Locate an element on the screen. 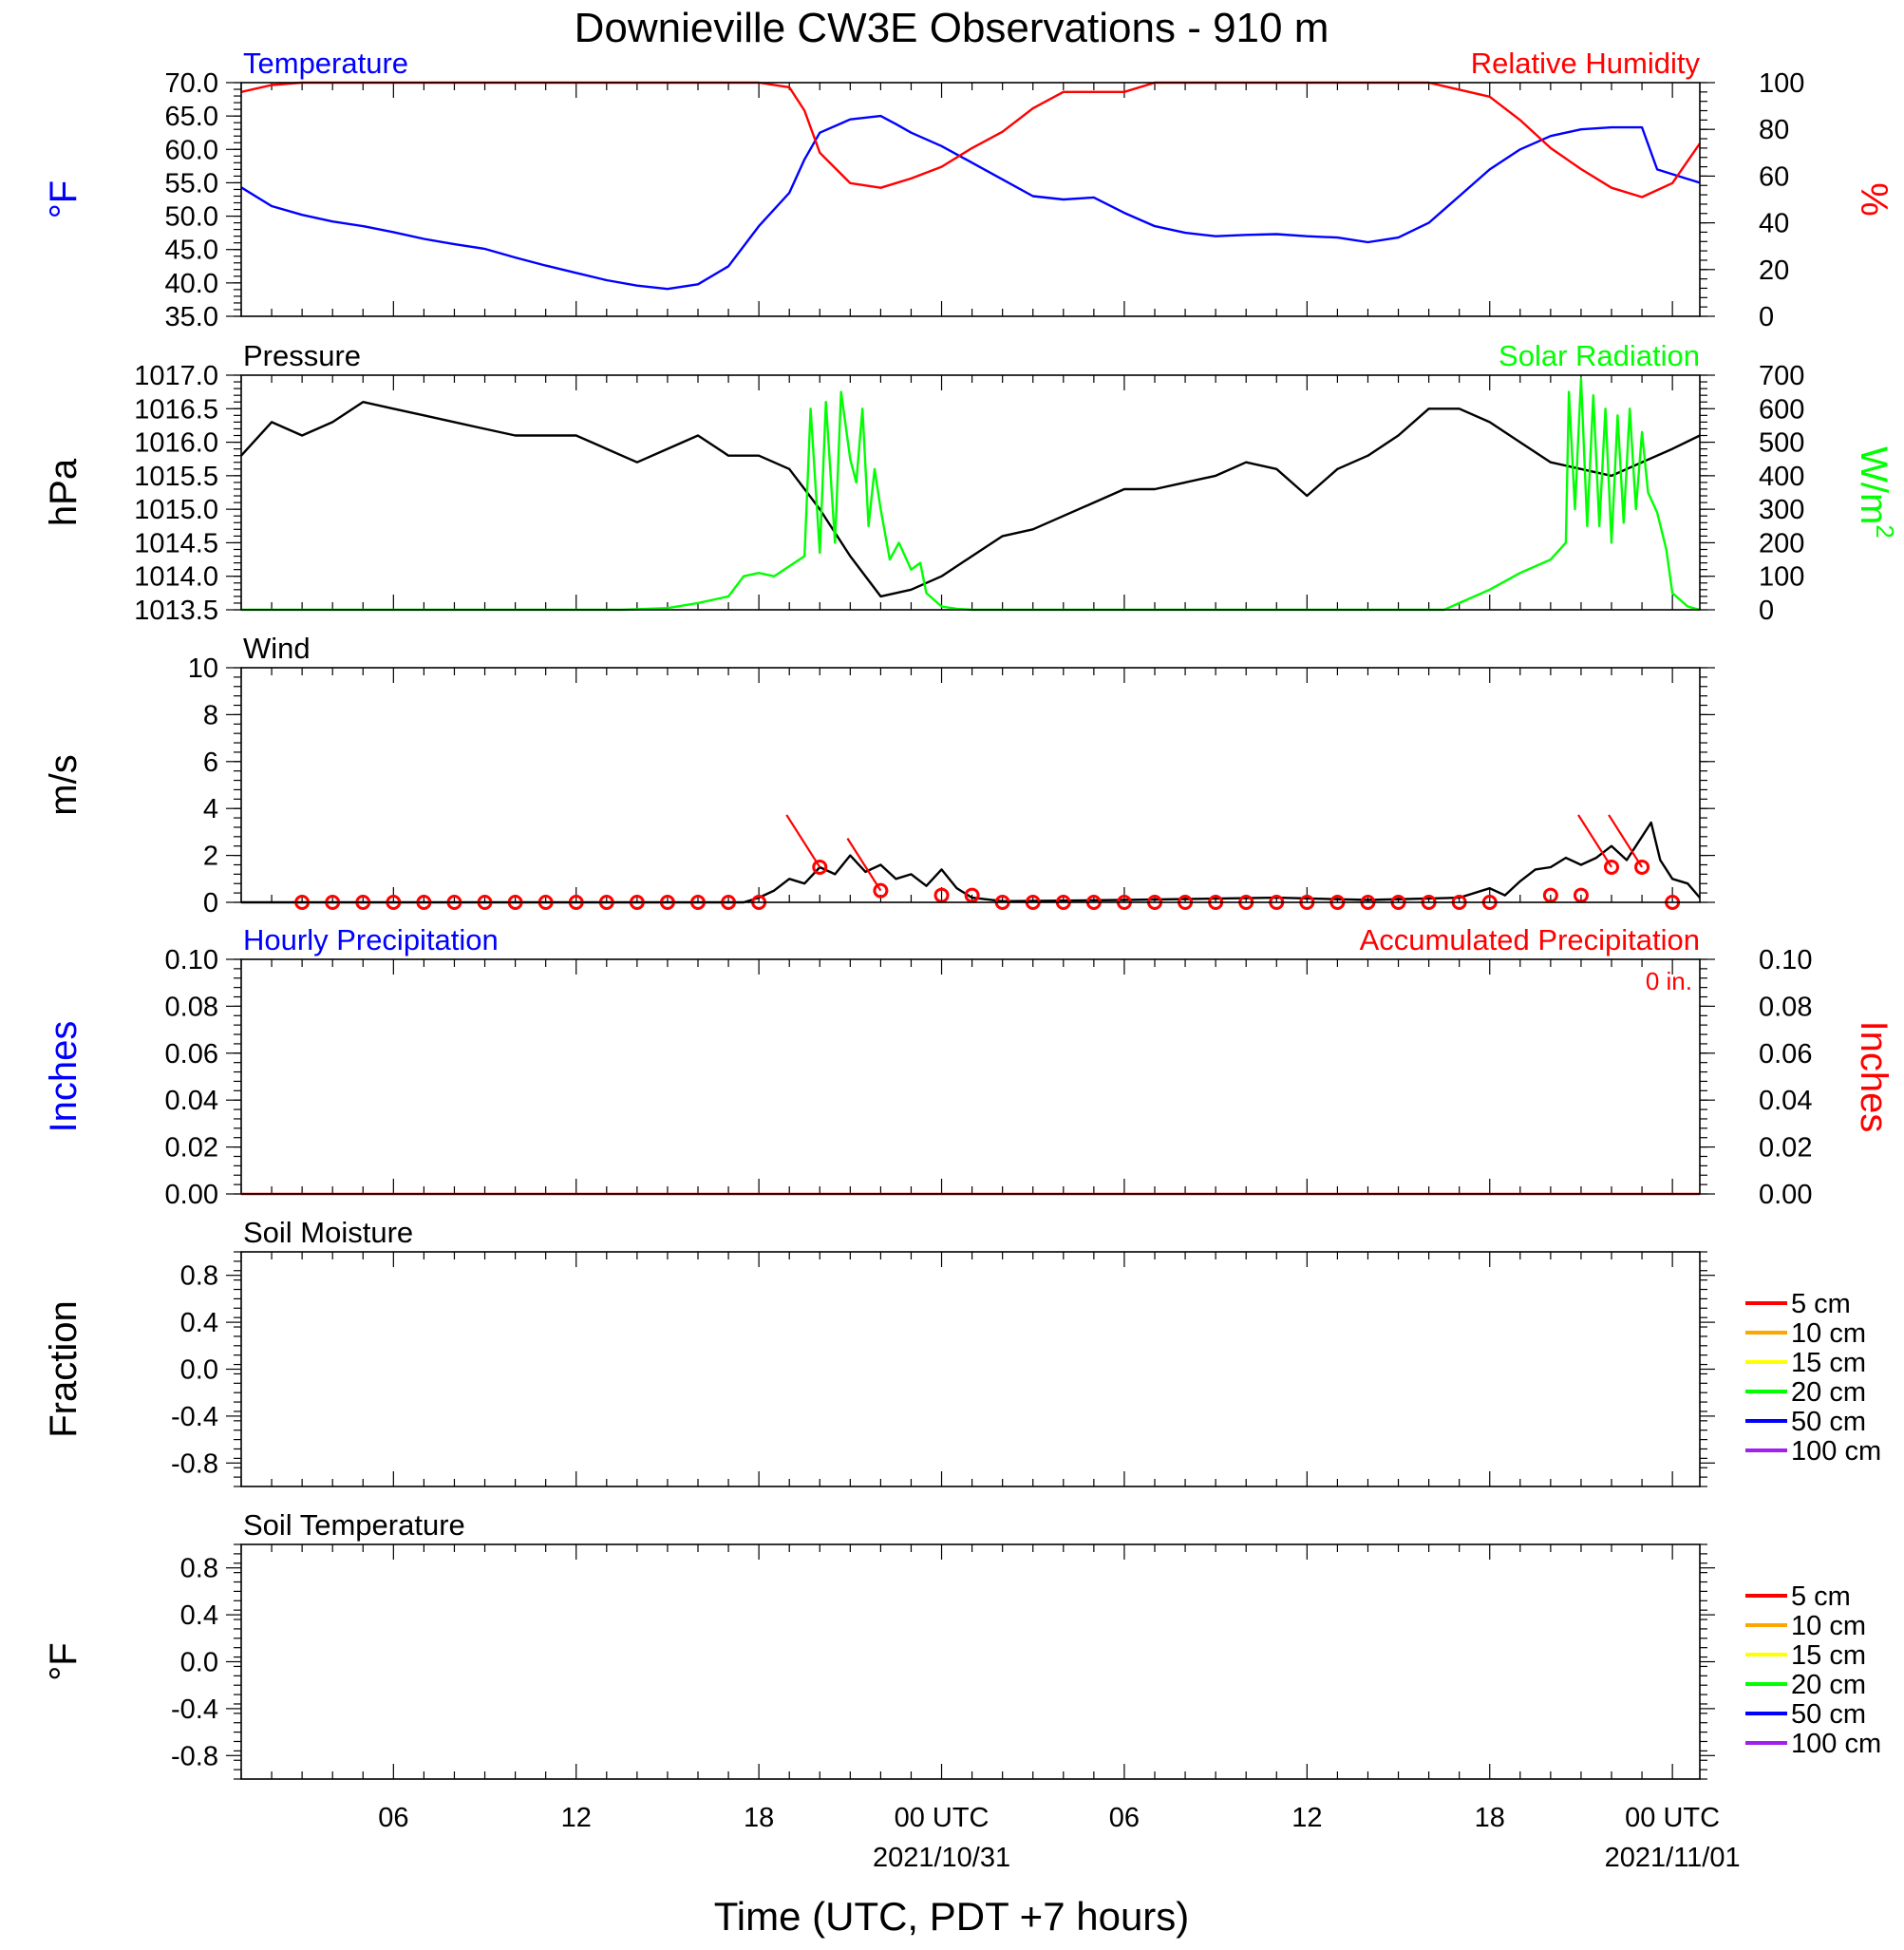 The image size is (1904, 1950). y-axis-title-left: Inches is located at coordinates (64, 1077).